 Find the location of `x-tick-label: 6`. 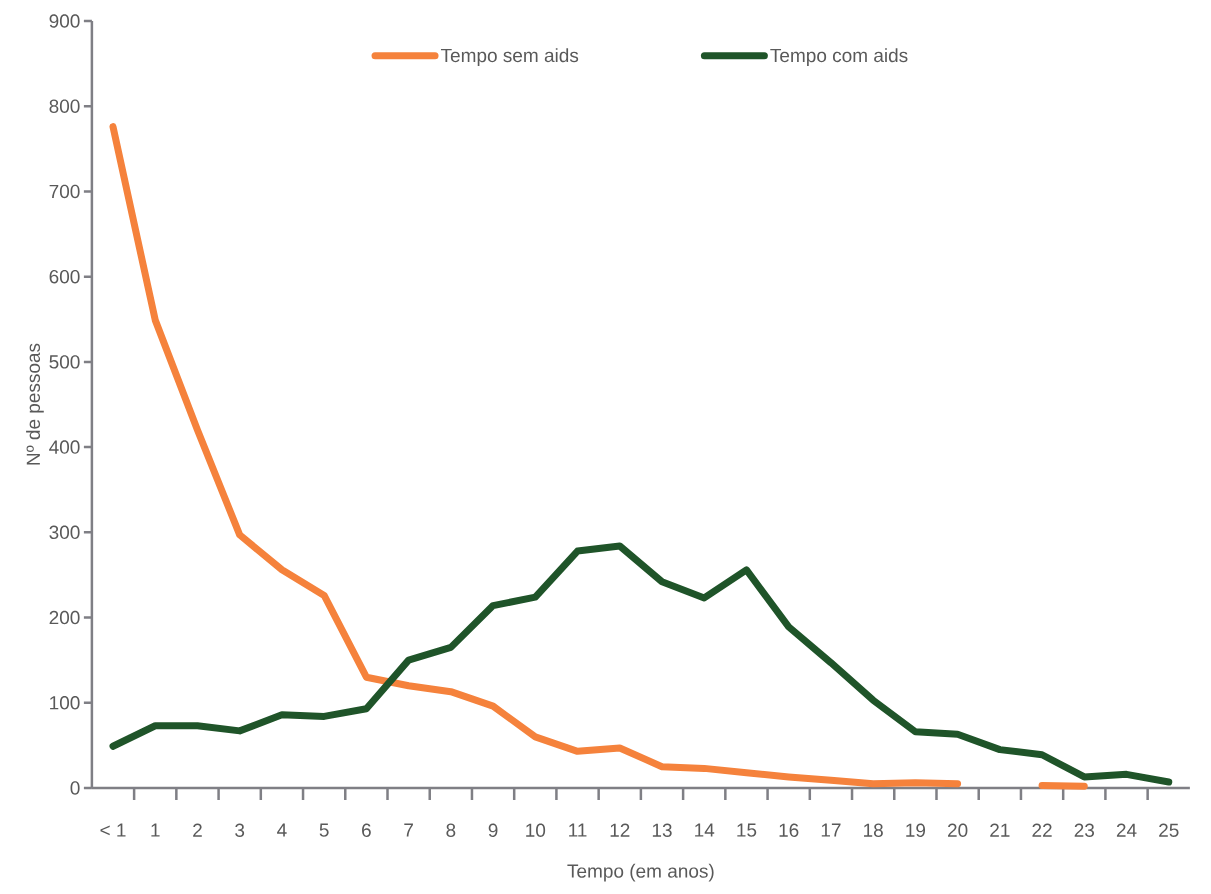

x-tick-label: 6 is located at coordinates (366, 830).